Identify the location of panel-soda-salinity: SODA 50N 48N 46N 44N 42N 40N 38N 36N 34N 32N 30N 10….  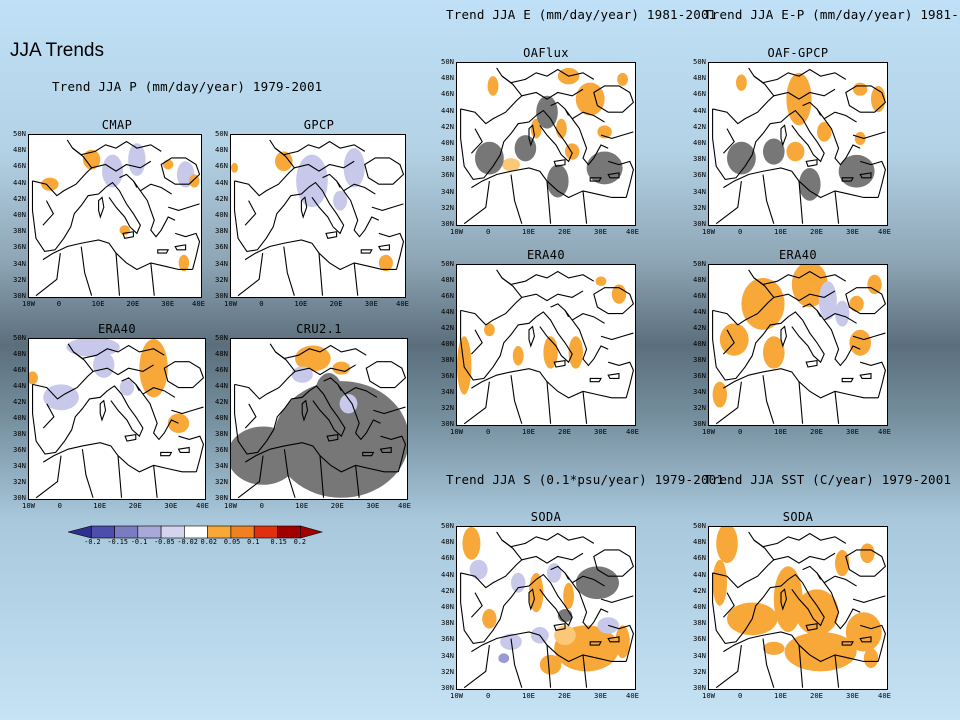
(540, 609).